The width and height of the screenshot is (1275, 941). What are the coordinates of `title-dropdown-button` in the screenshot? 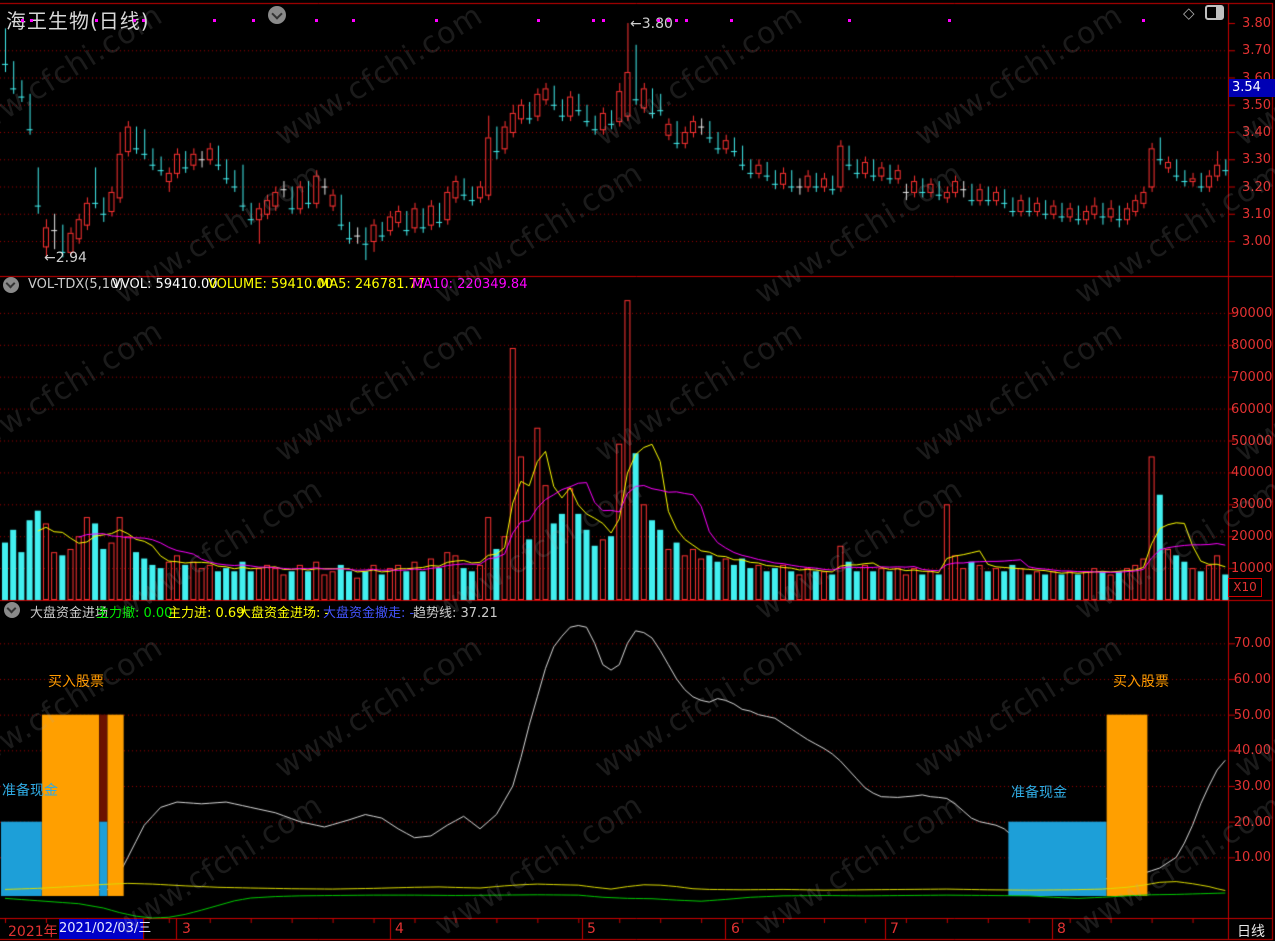 It's located at (277, 15).